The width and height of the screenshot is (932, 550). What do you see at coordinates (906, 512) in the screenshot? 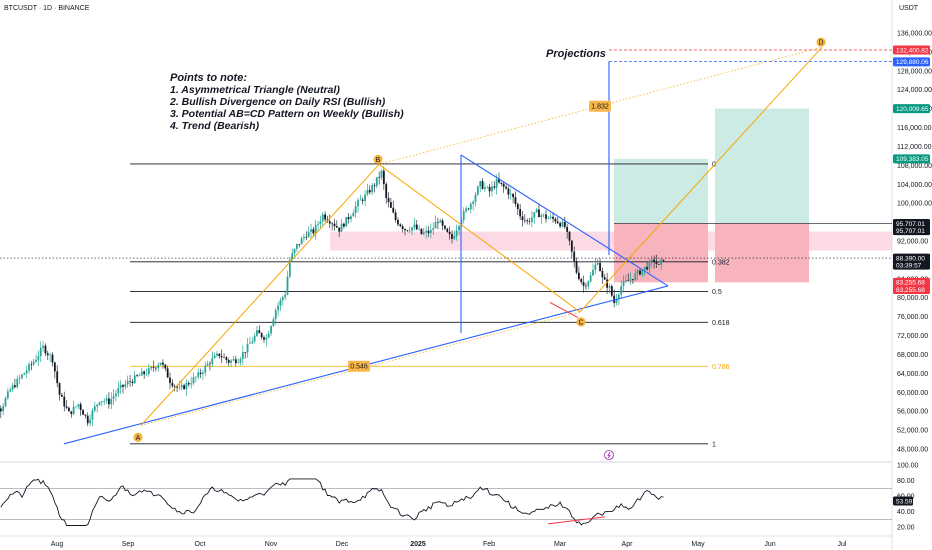
I see `rsi-tick-label: 40.00` at bounding box center [906, 512].